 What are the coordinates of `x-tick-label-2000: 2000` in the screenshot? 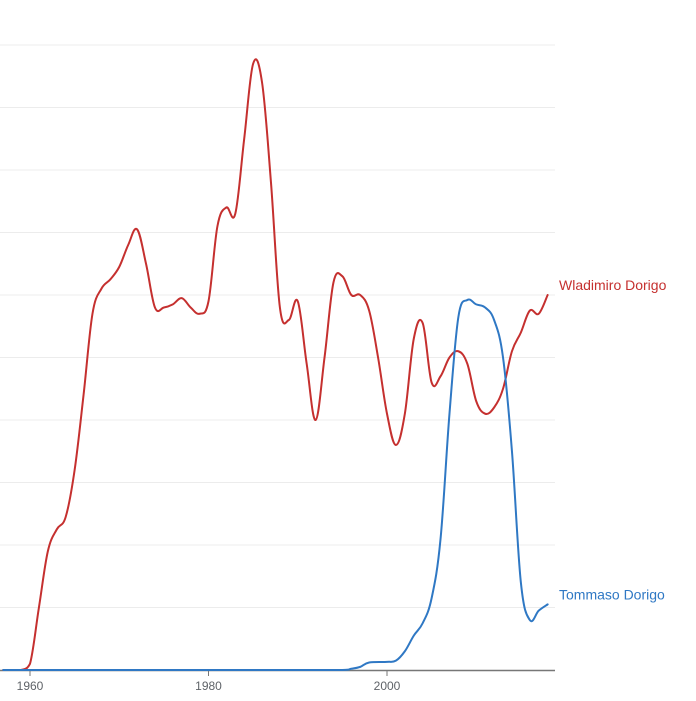 It's located at (387, 686).